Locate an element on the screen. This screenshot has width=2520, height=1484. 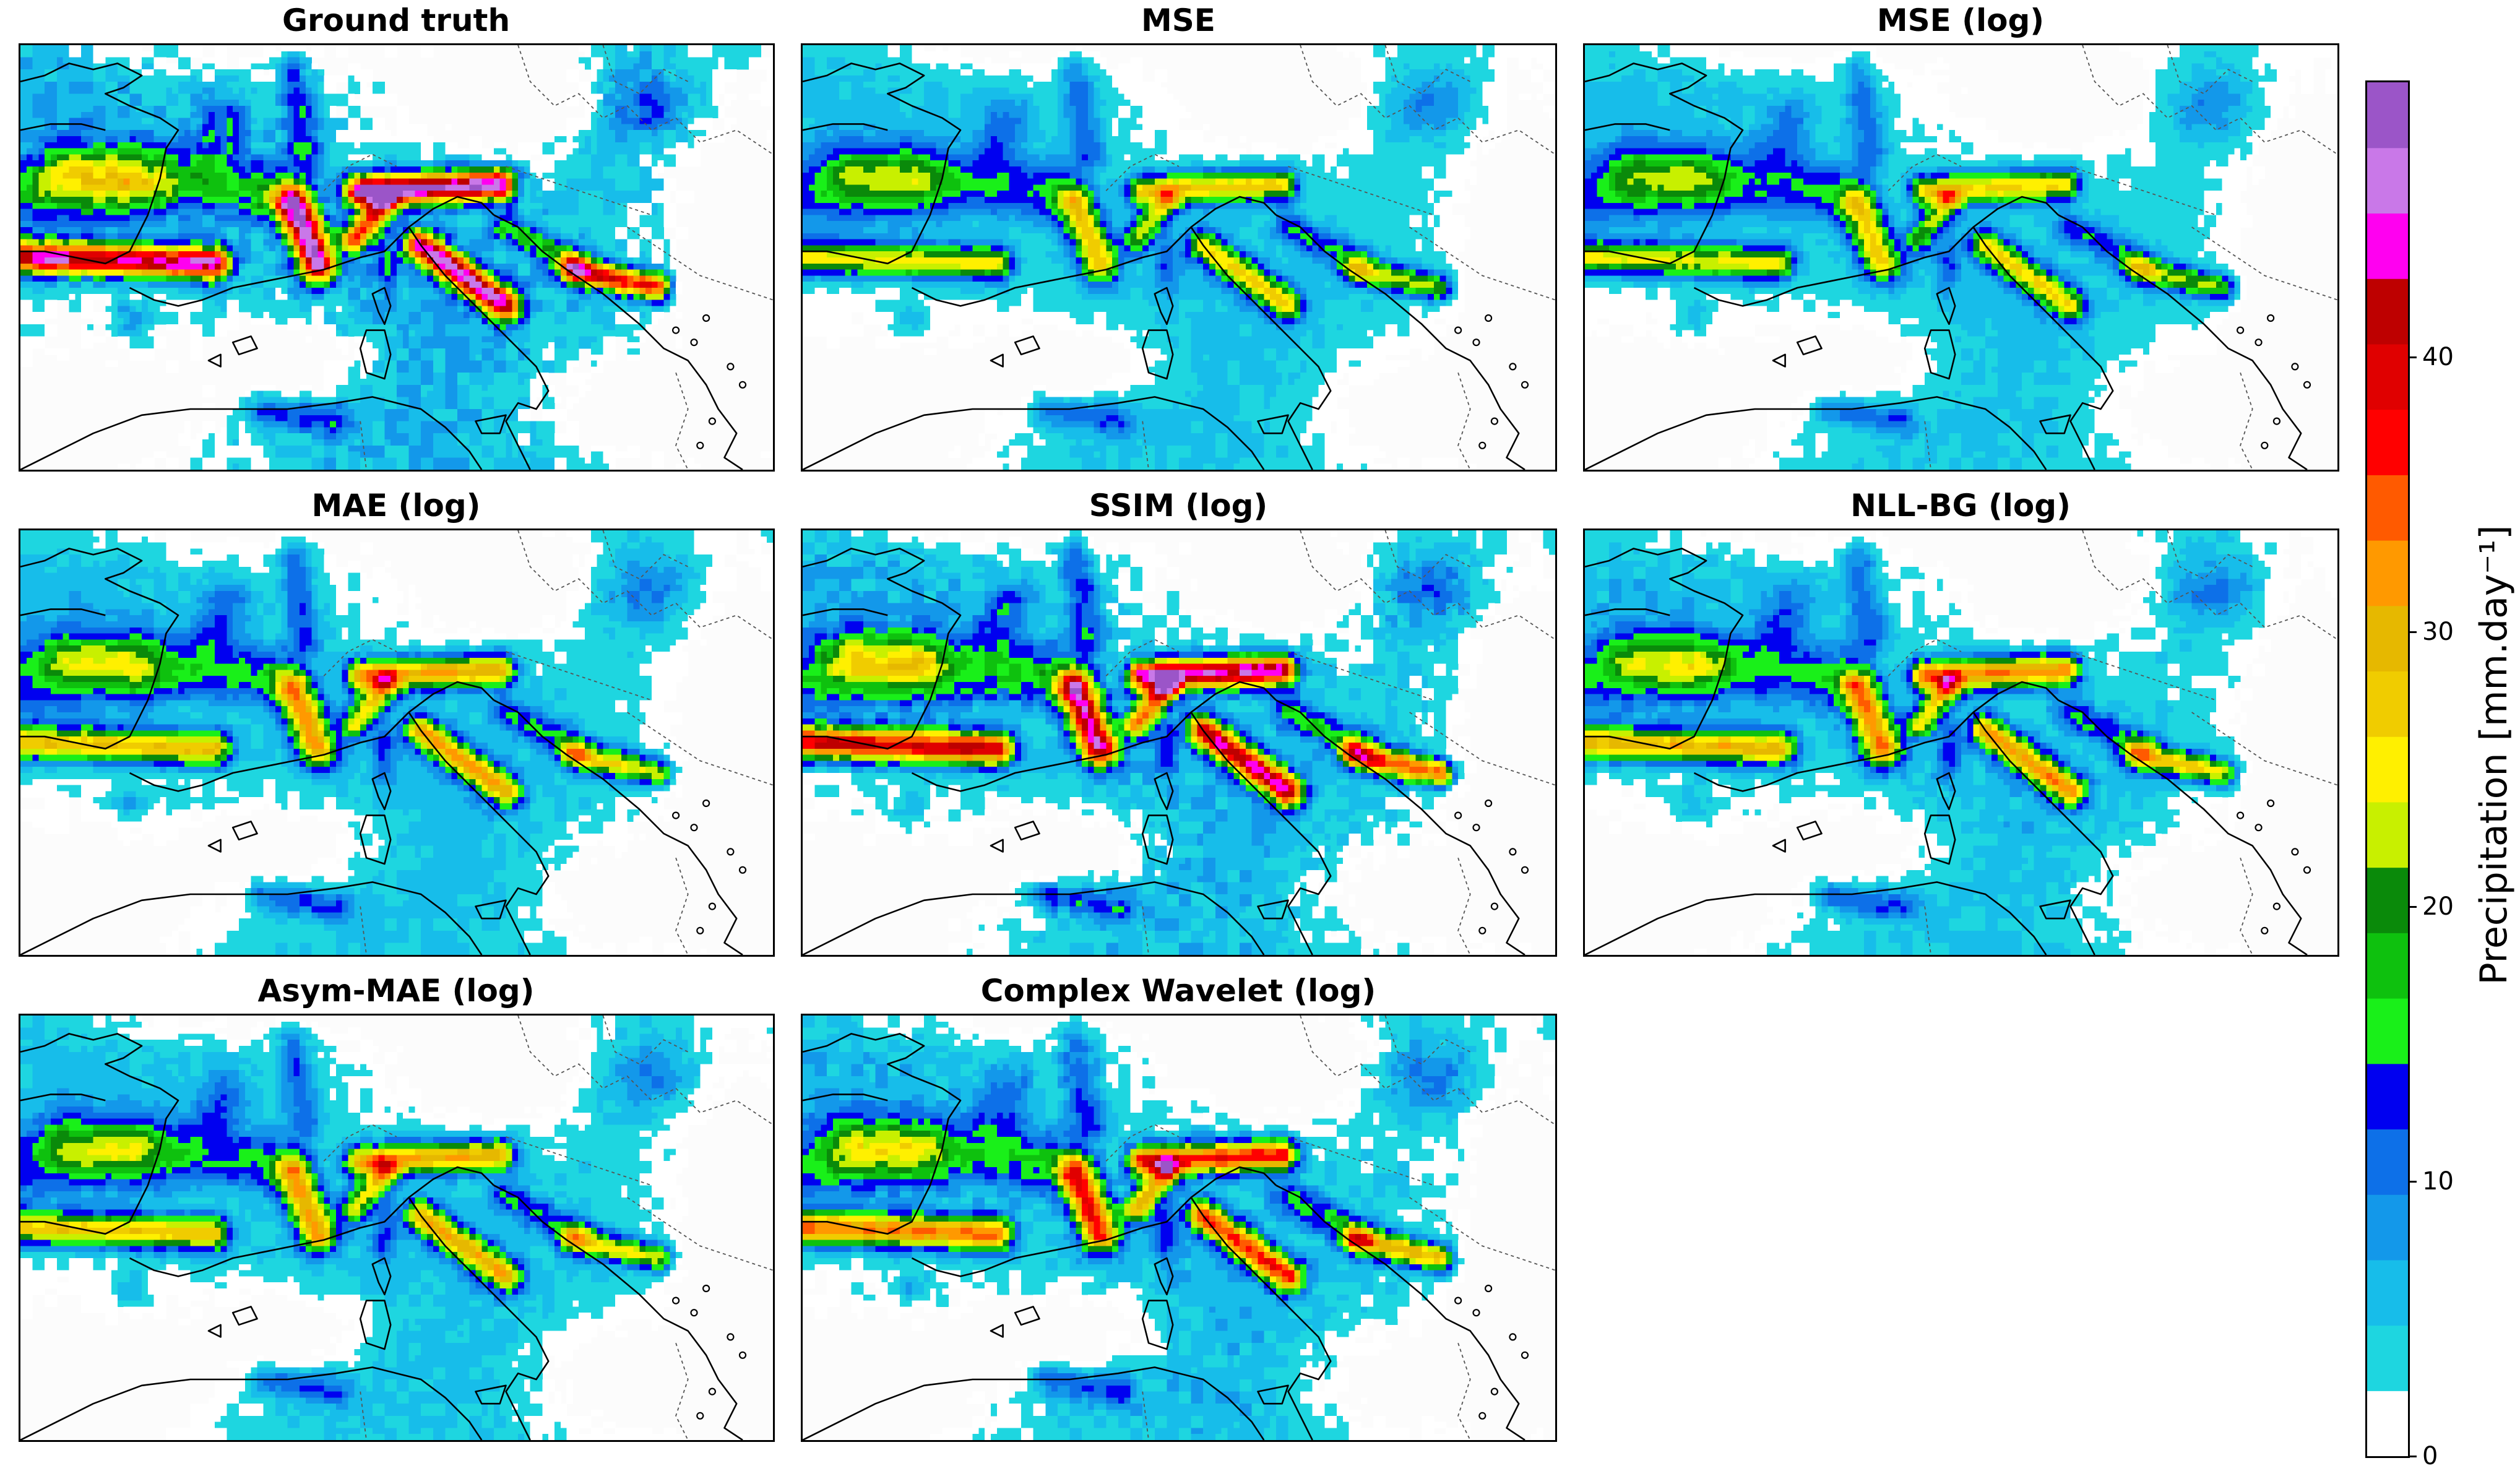
panel-title: Asym-MAE (log) is located at coordinates (396, 990).